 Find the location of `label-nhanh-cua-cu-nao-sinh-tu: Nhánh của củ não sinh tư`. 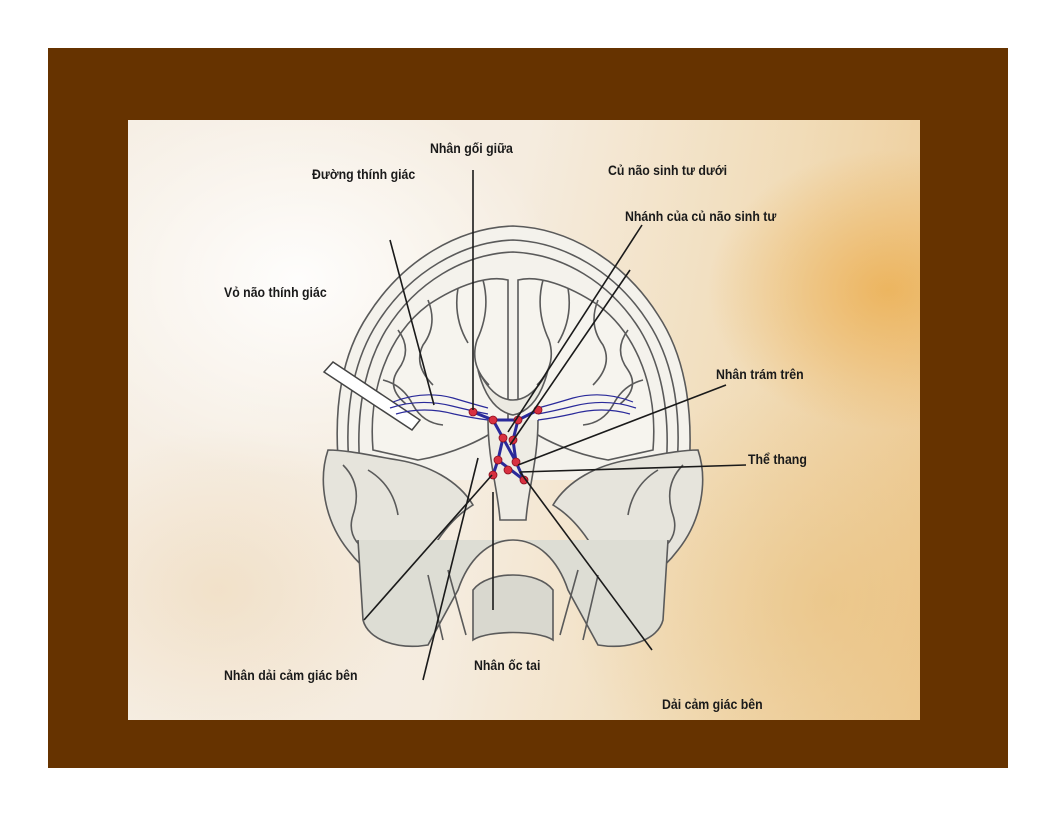

label-nhanh-cua-cu-nao-sinh-tu: Nhánh của củ não sinh tư is located at coordinates (701, 216).